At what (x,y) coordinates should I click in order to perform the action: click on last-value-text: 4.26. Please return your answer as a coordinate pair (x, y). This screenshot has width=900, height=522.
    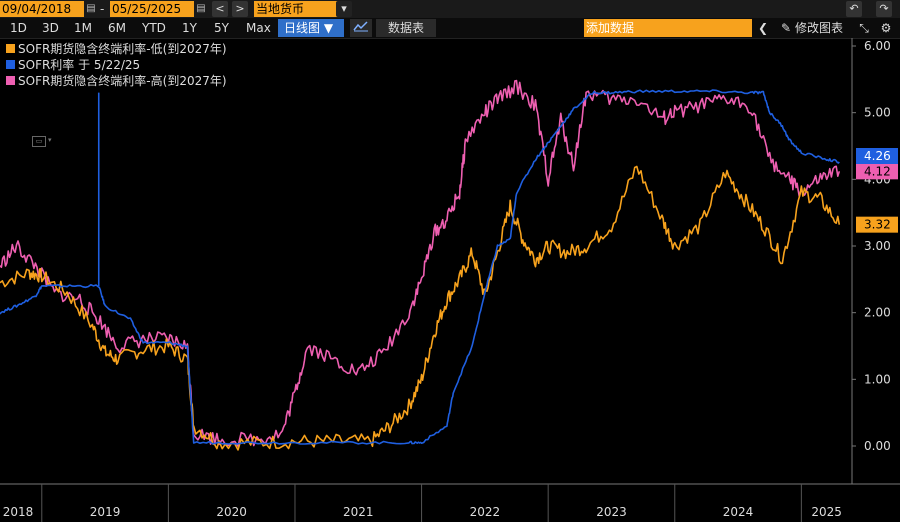
    Looking at the image, I should click on (877, 156).